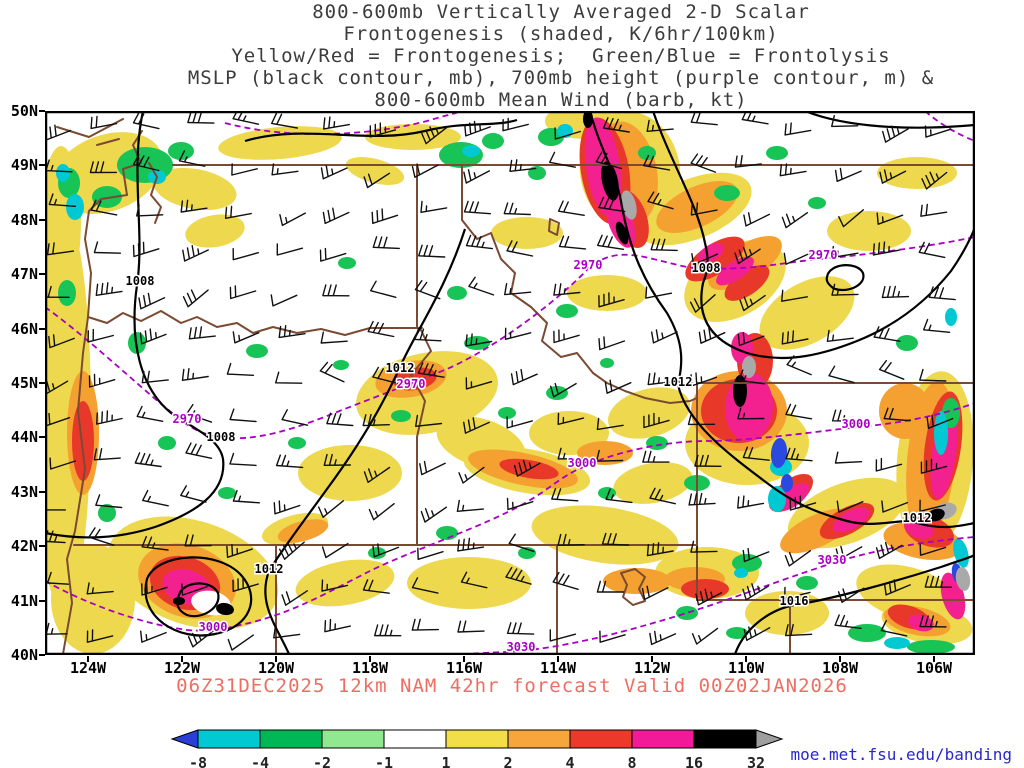 This screenshot has width=1024, height=768. I want to click on colorbar-tick-label: 2, so click(507, 761).